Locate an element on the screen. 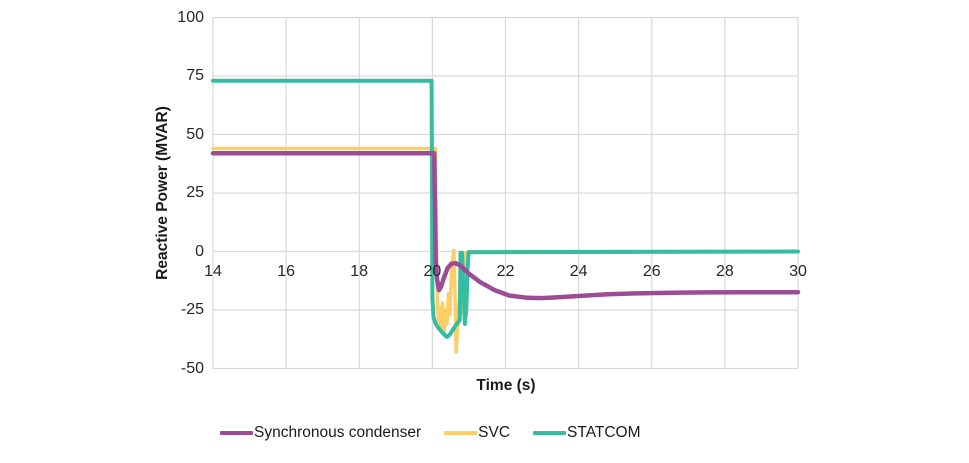  x-tick-label: 20 is located at coordinates (432, 271).